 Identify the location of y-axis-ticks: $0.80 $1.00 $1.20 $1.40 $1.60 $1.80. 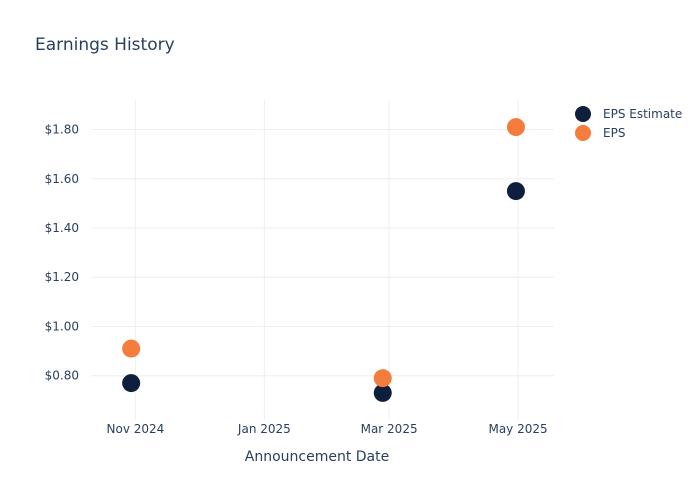
(62, 253).